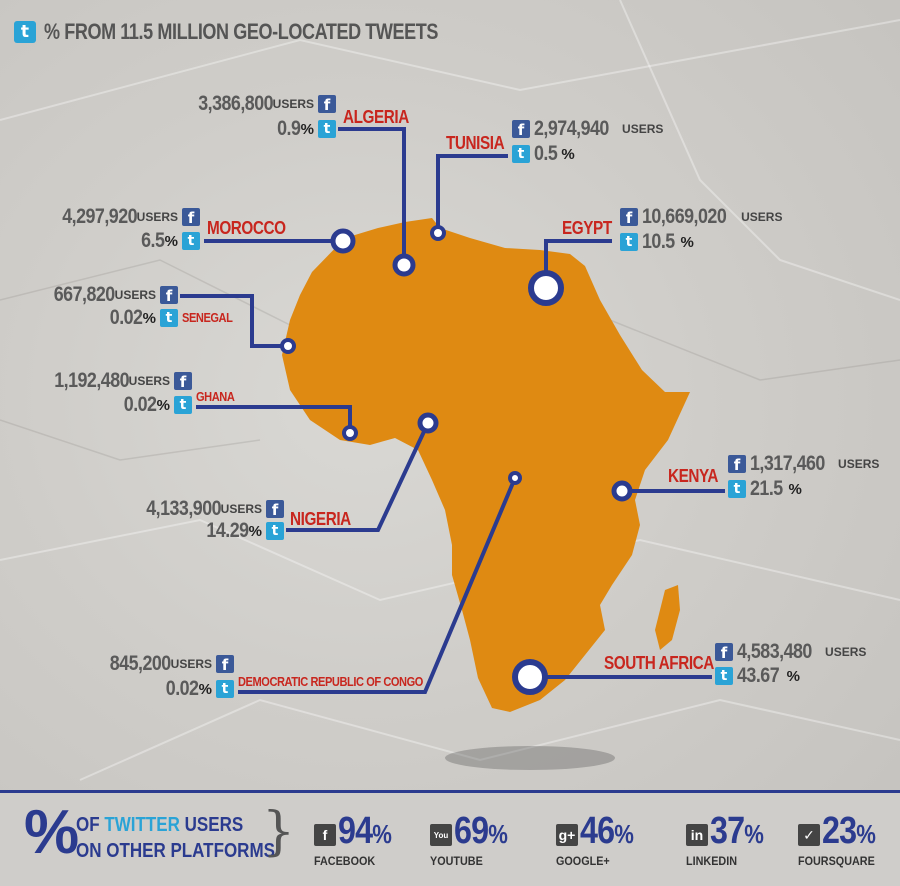  What do you see at coordinates (583, 861) in the screenshot?
I see `platform-name: GOOGLE+` at bounding box center [583, 861].